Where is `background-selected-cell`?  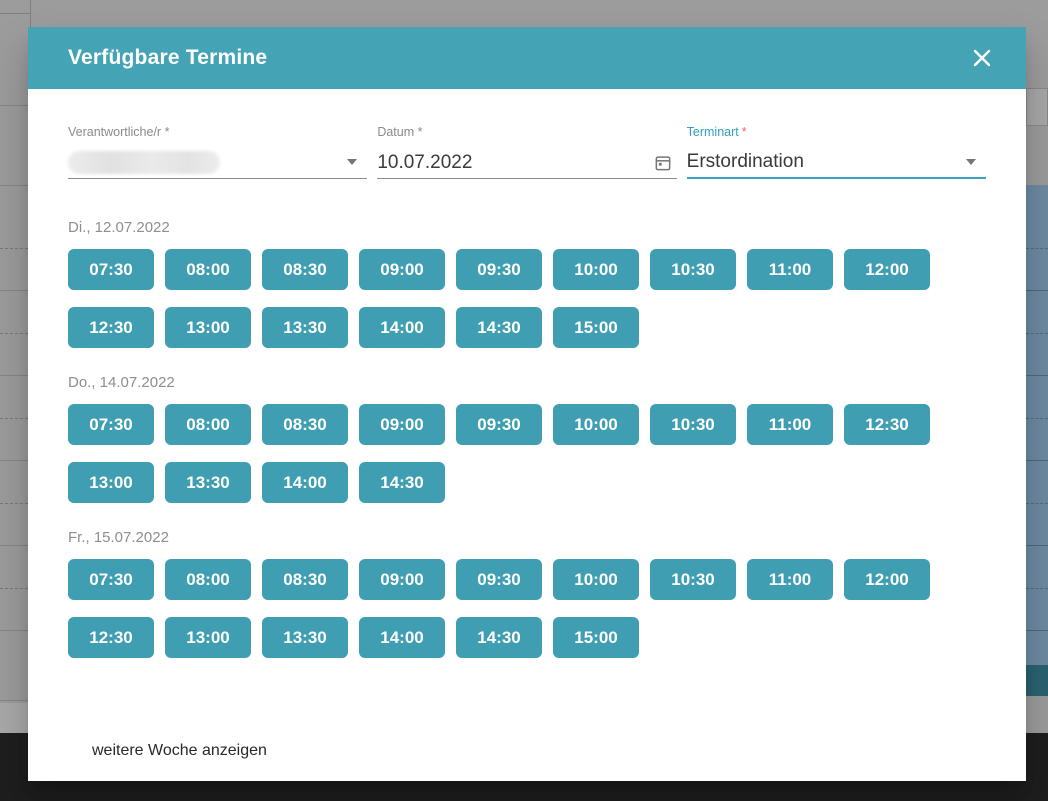
background-selected-cell is located at coordinates (1037, 680).